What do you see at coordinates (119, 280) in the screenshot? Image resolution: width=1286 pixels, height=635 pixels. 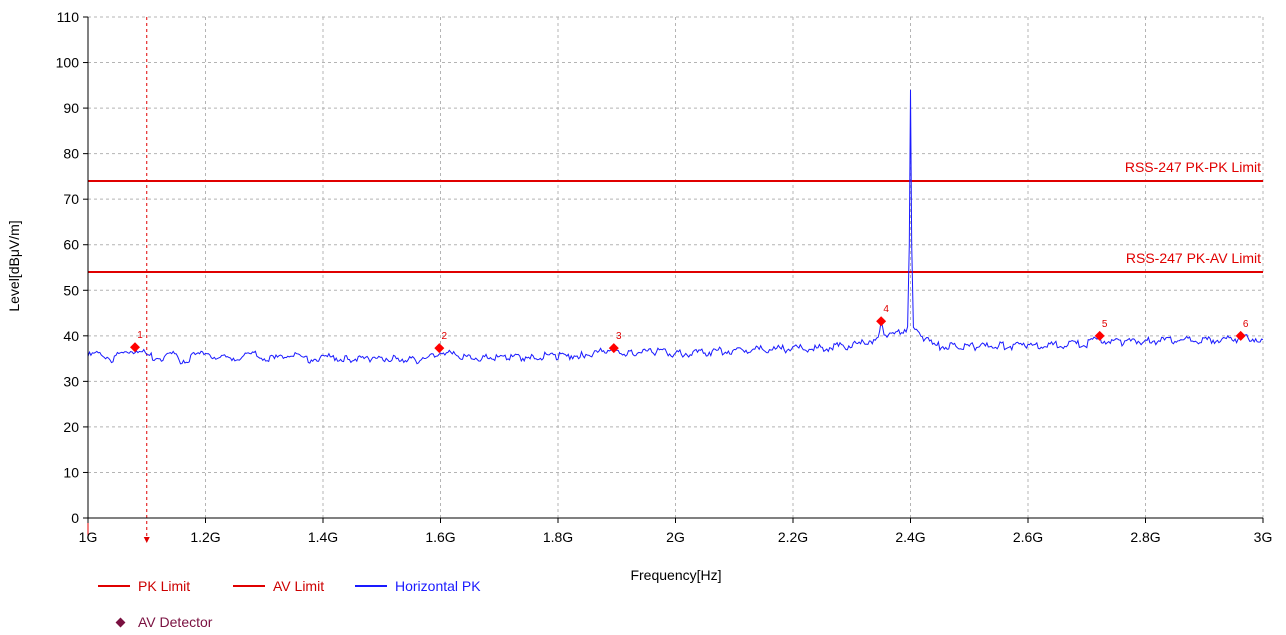 I see `vertical-markers` at bounding box center [119, 280].